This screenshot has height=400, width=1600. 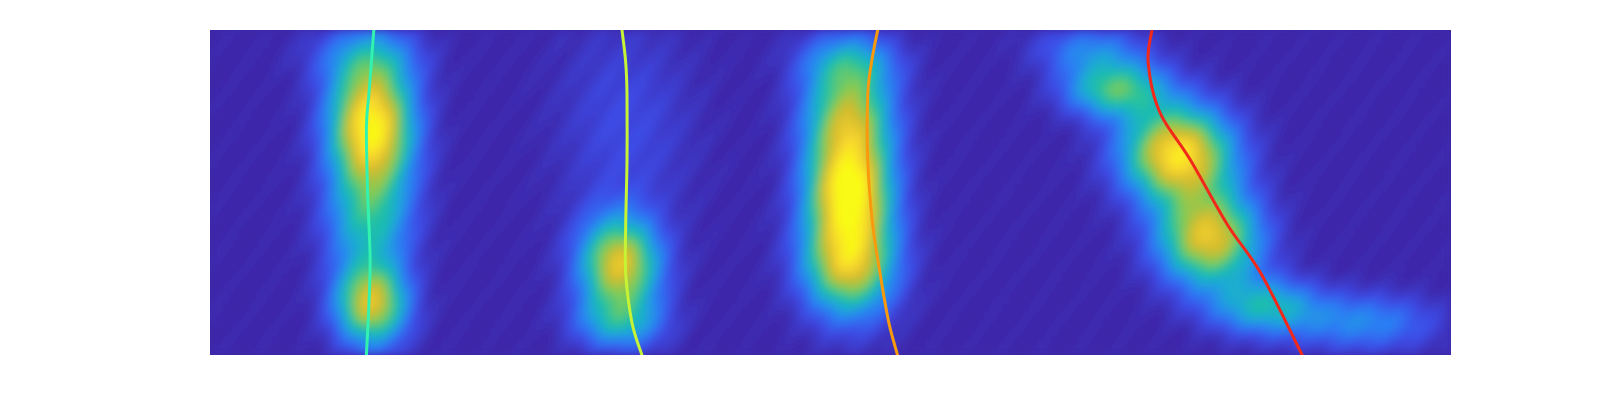 I want to click on curve-4-line, so click(x=1225, y=192).